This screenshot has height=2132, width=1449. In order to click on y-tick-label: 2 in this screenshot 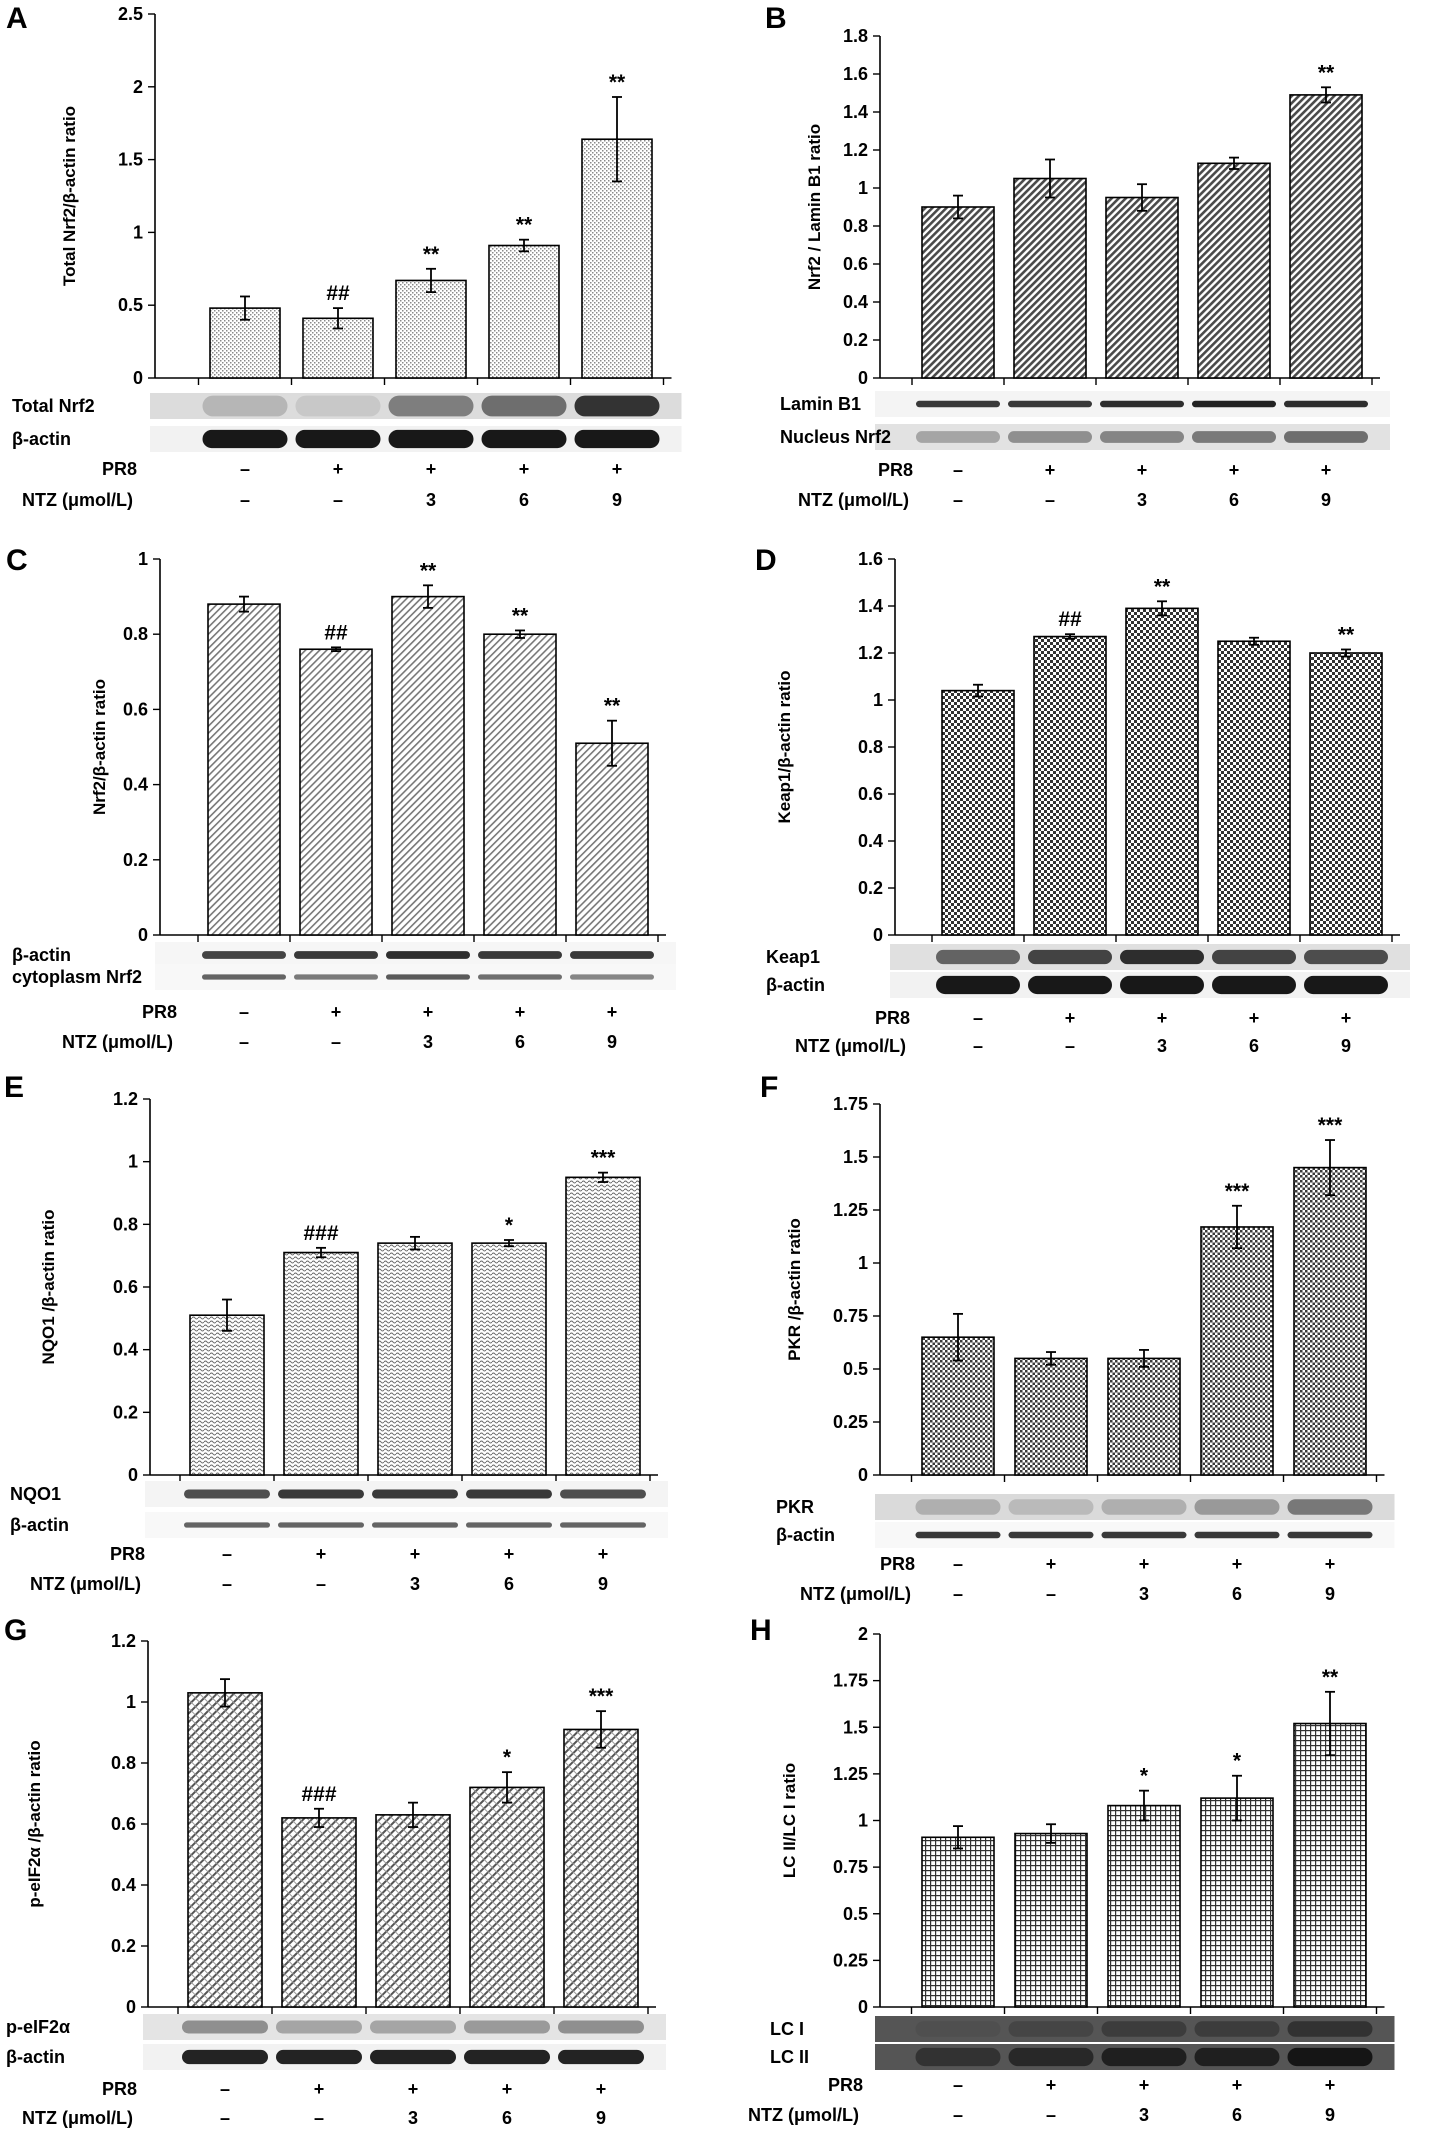, I will do `click(863, 1634)`.